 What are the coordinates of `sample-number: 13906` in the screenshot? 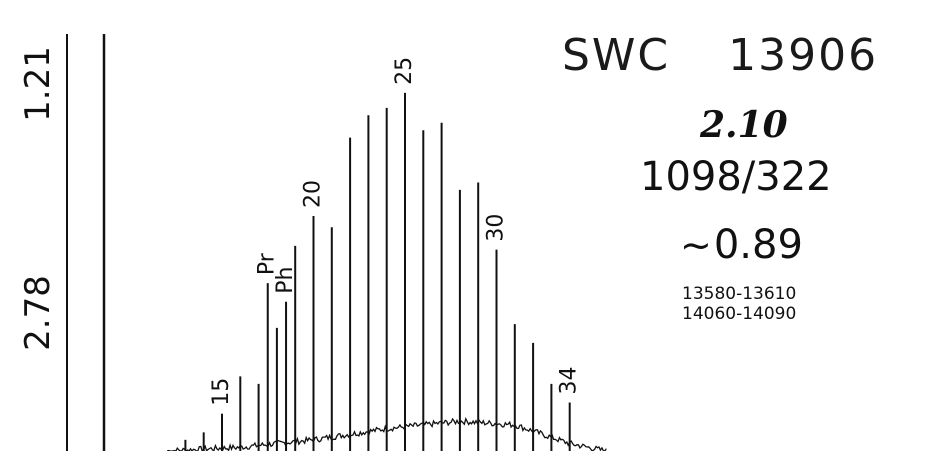 It's located at (803, 55).